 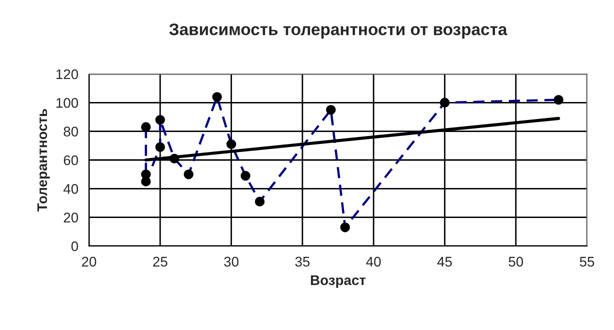 What do you see at coordinates (516, 261) in the screenshot?
I see `x-tick-label: 50` at bounding box center [516, 261].